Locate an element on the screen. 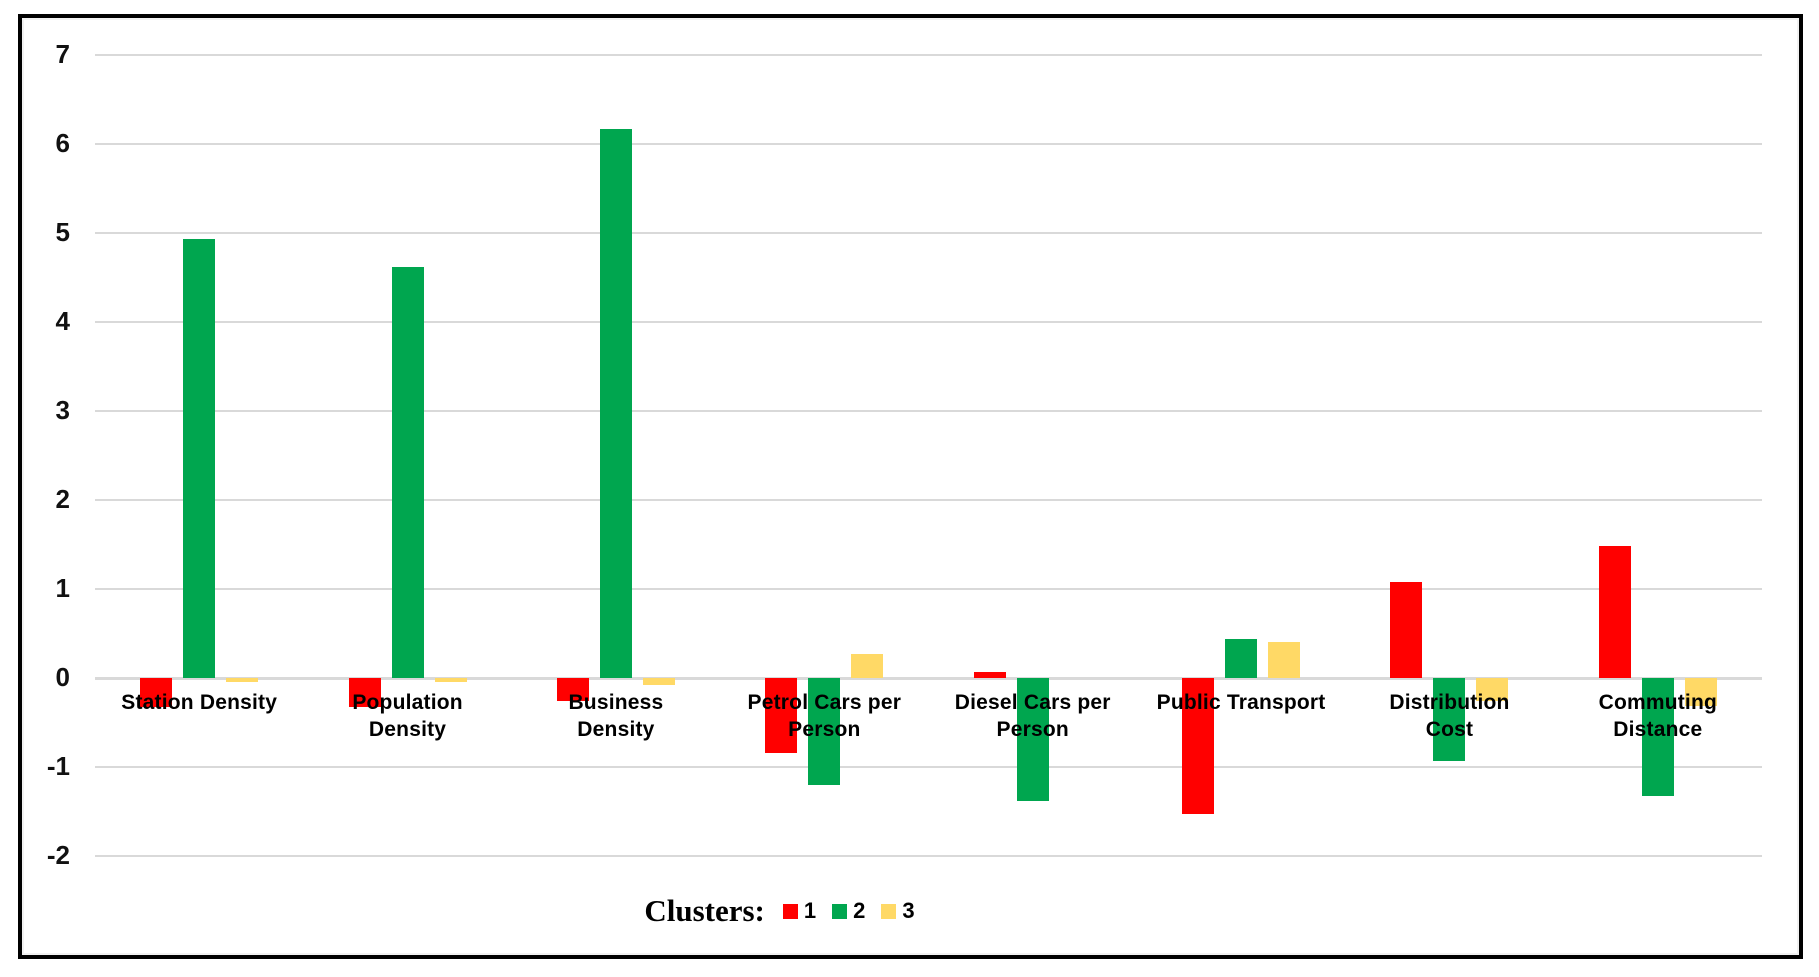  bar-cluster1-cat7 is located at coordinates (1406, 629).